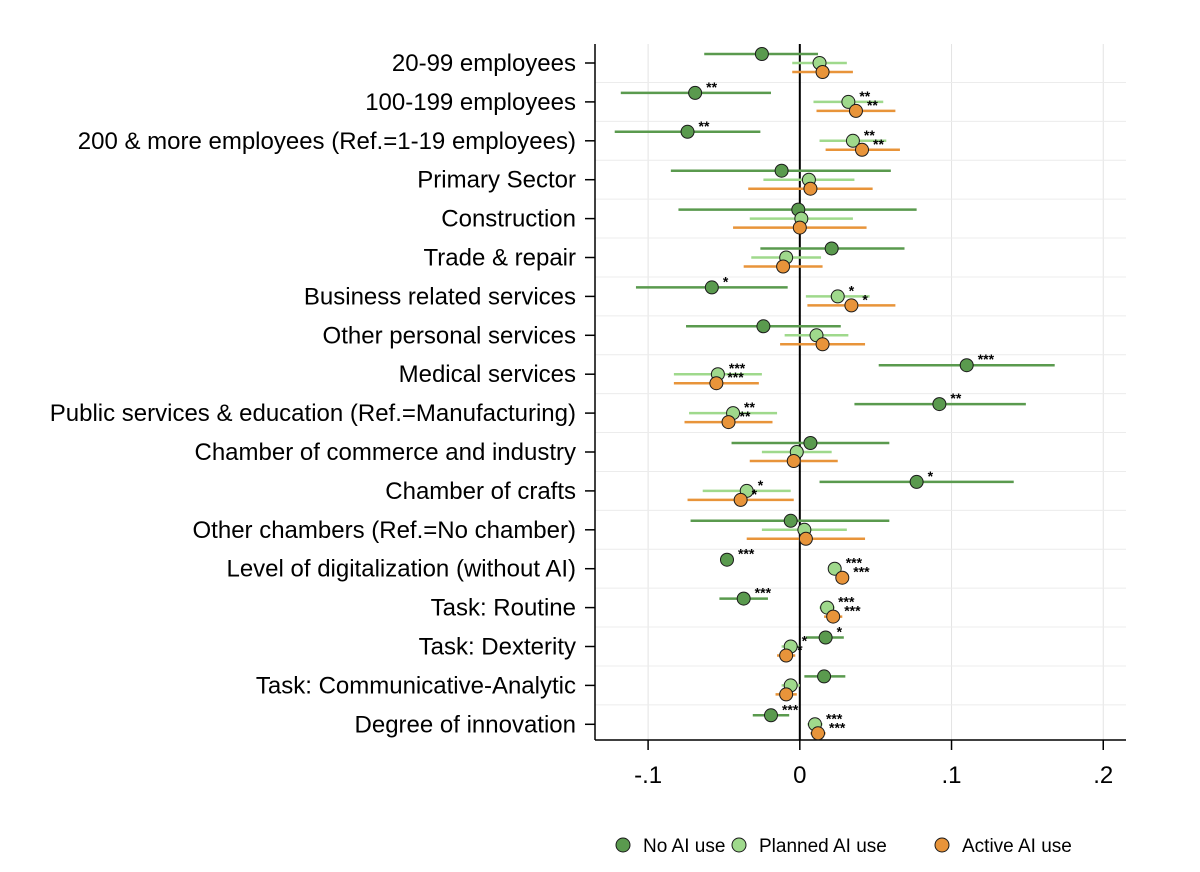 This screenshot has height=872, width=1200. What do you see at coordinates (384, 530) in the screenshot?
I see `category-label: Other chambers (Ref.=No chamber)` at bounding box center [384, 530].